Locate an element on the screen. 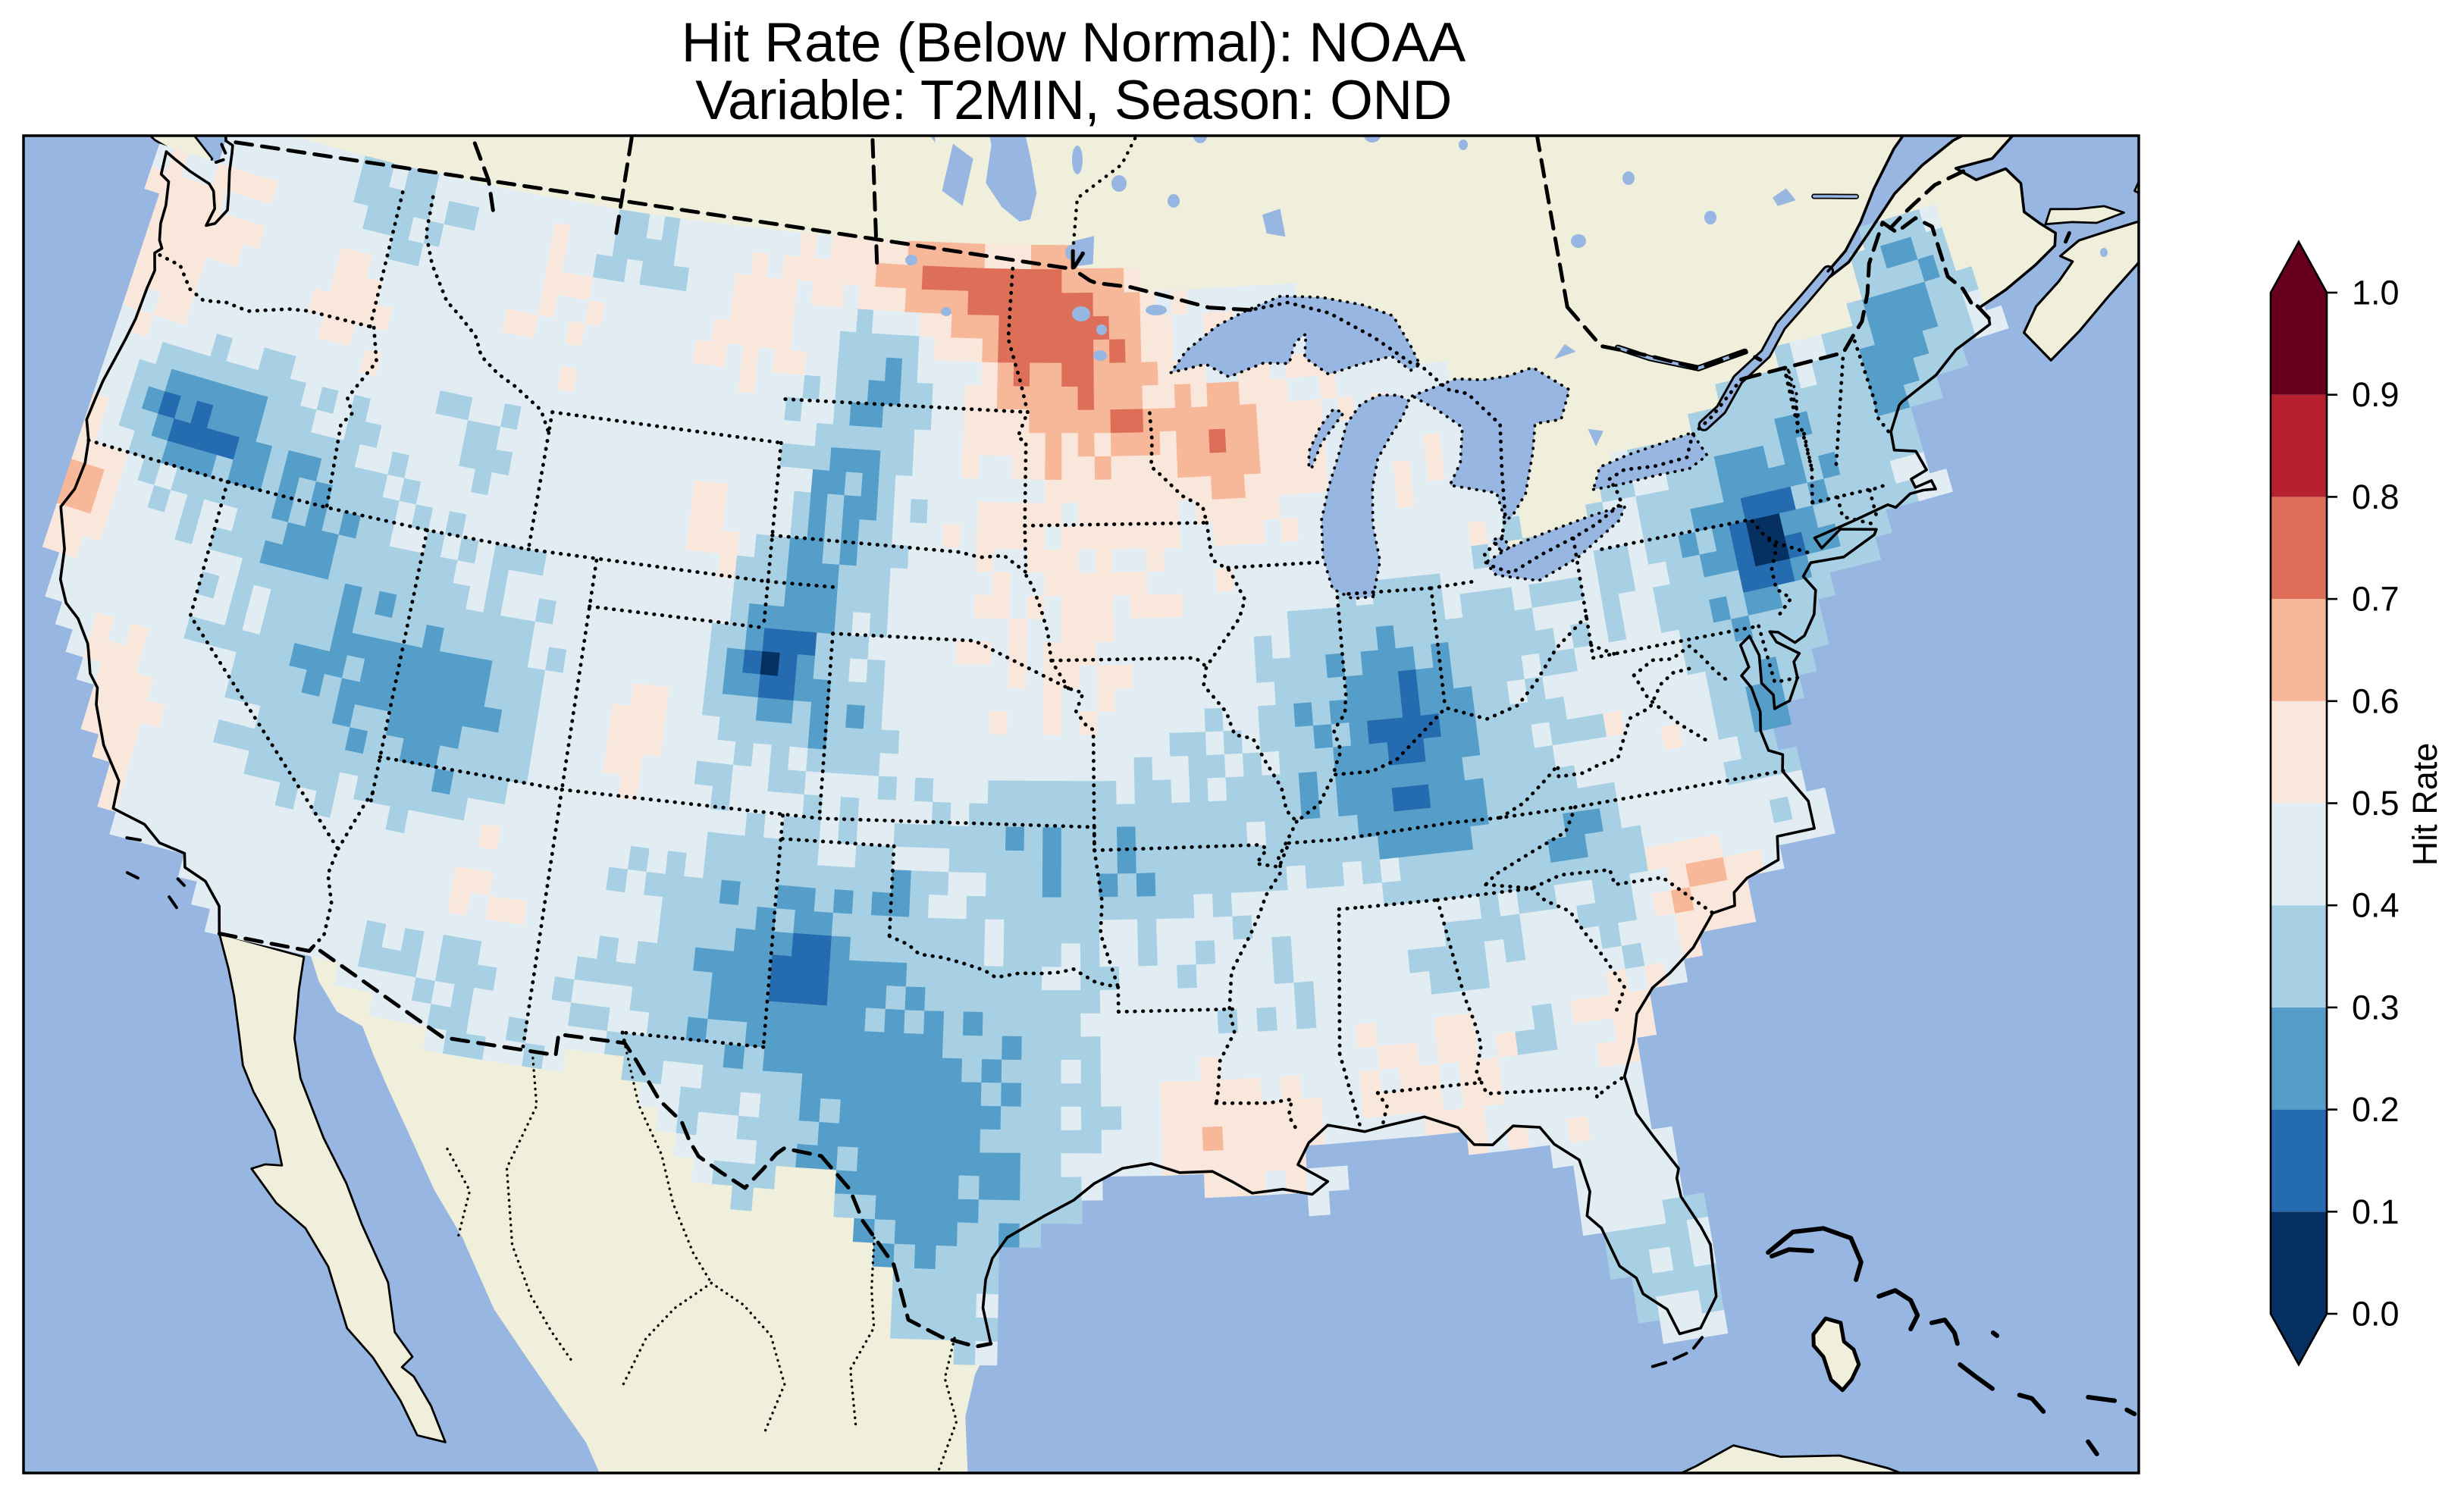 The width and height of the screenshot is (2464, 1498). svg-text: 0.7 is located at coordinates (2376, 599).